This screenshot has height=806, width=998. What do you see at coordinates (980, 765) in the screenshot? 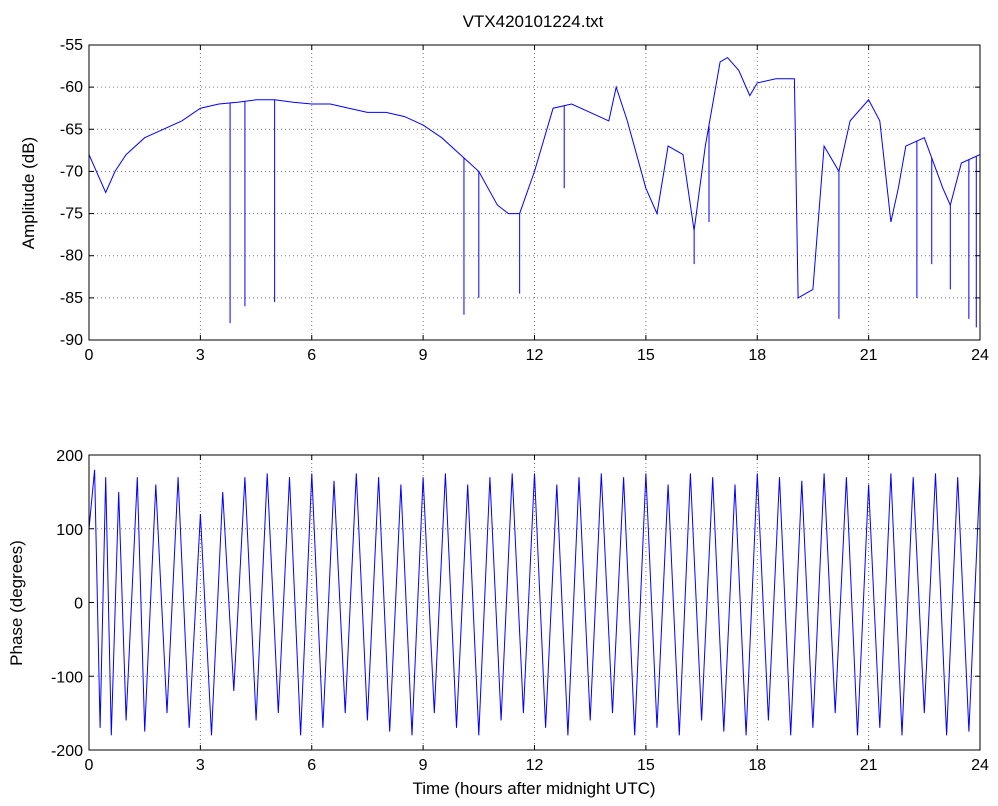
I see `phase-x-tick-label: 24` at bounding box center [980, 765].